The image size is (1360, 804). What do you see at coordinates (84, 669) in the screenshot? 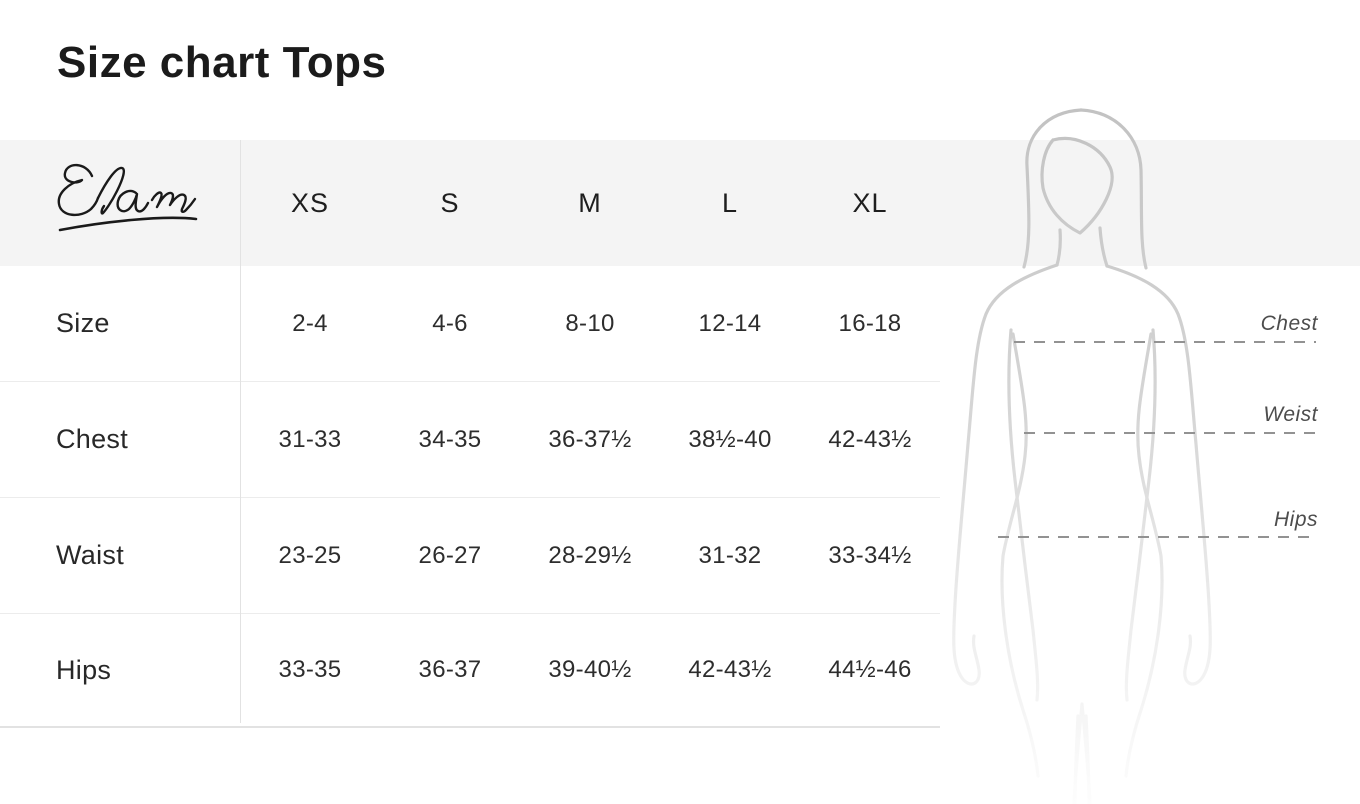
I see `row-label-hips: Hips` at bounding box center [84, 669].